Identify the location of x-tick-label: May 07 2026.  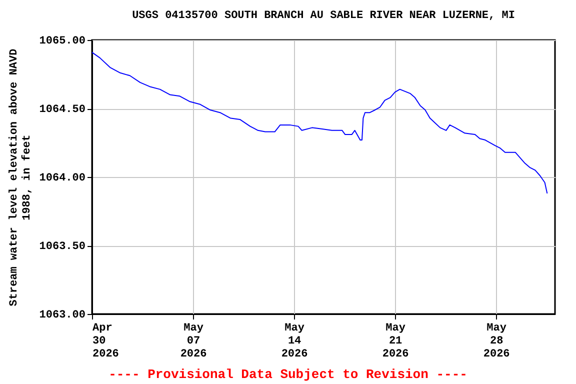
(193, 341).